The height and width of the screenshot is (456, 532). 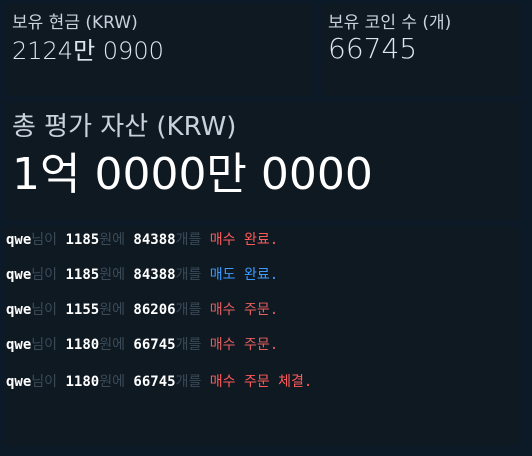 What do you see at coordinates (88, 51) in the screenshot?
I see `cash-value: 2124만 0900` at bounding box center [88, 51].